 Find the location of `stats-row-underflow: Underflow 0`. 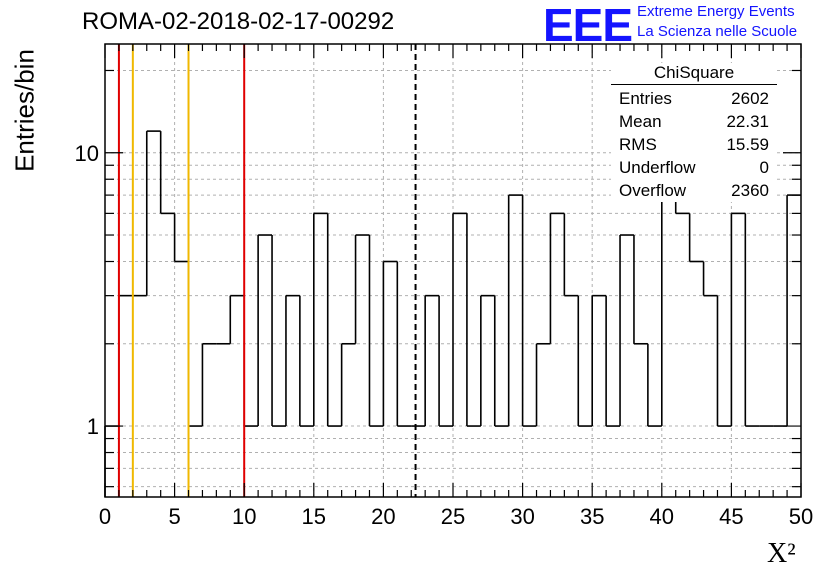

stats-row-underflow: Underflow 0 is located at coordinates (694, 167).